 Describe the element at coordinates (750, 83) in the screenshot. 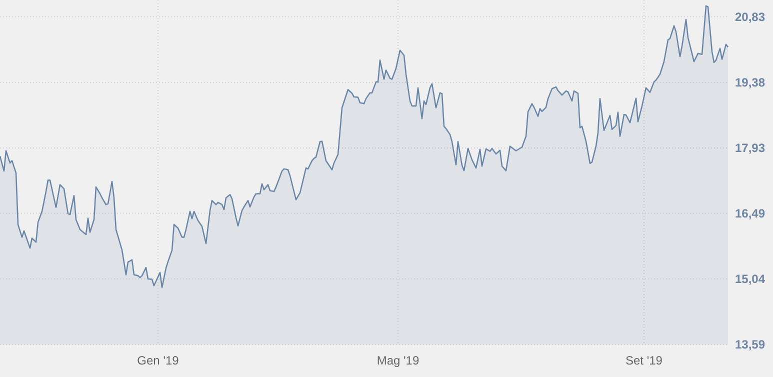

I see `y-tick-label: 19,38` at that location.